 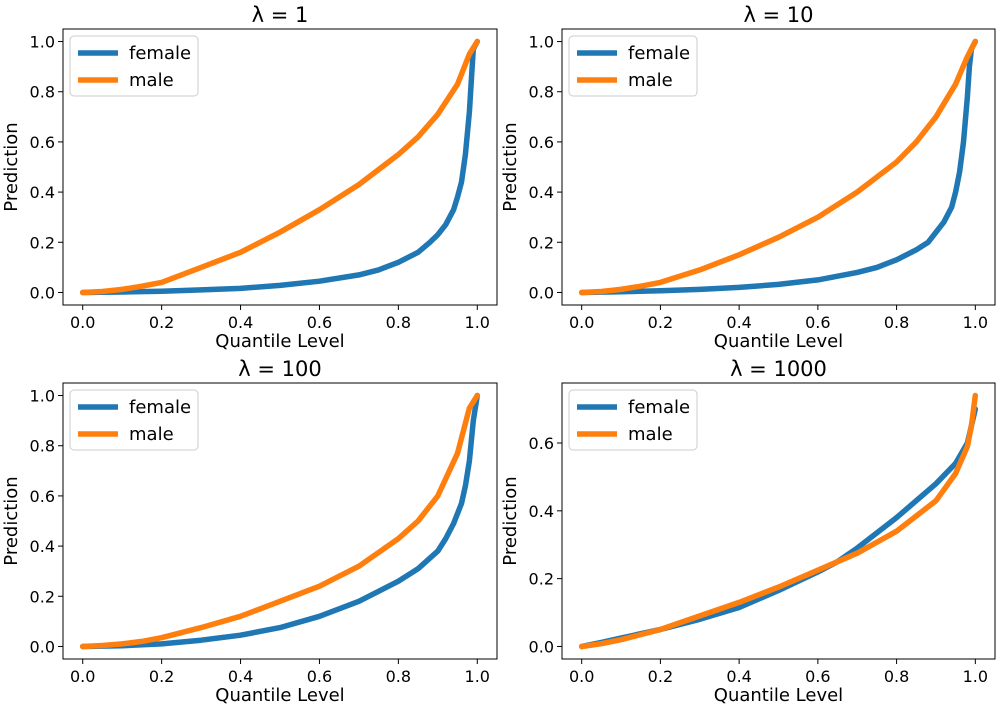 What do you see at coordinates (778, 369) in the screenshot?
I see `subplot-title: λ = 1000` at bounding box center [778, 369].